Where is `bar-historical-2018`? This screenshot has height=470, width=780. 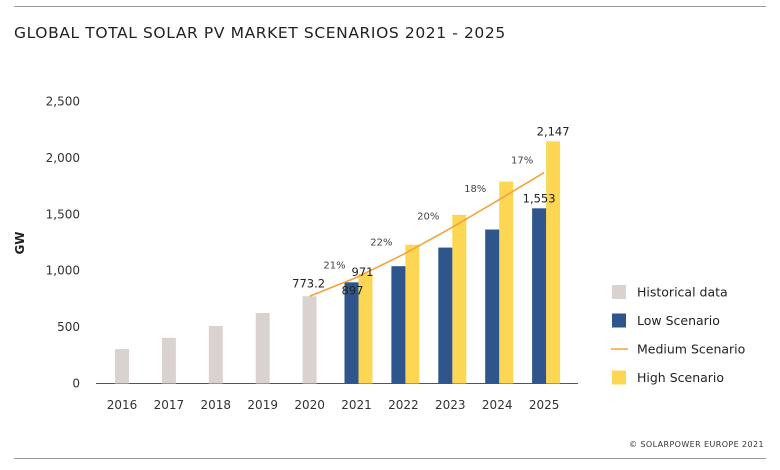 bar-historical-2018 is located at coordinates (215, 354).